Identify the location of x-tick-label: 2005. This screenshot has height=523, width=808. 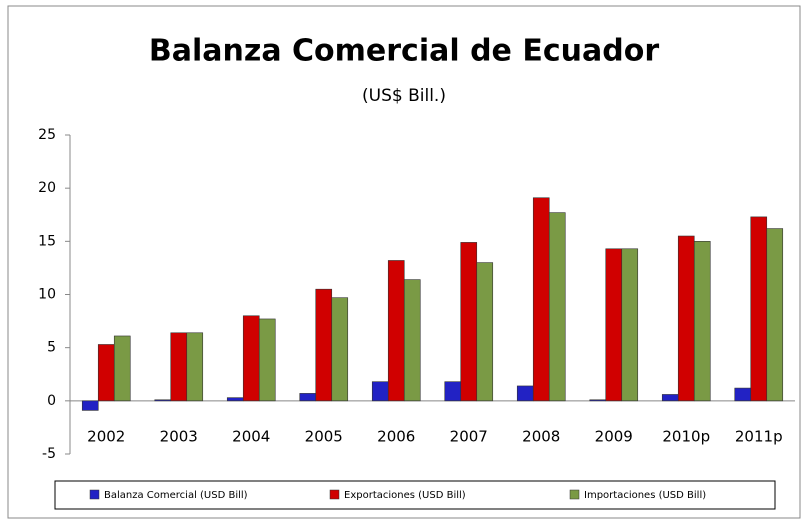
(324, 436).